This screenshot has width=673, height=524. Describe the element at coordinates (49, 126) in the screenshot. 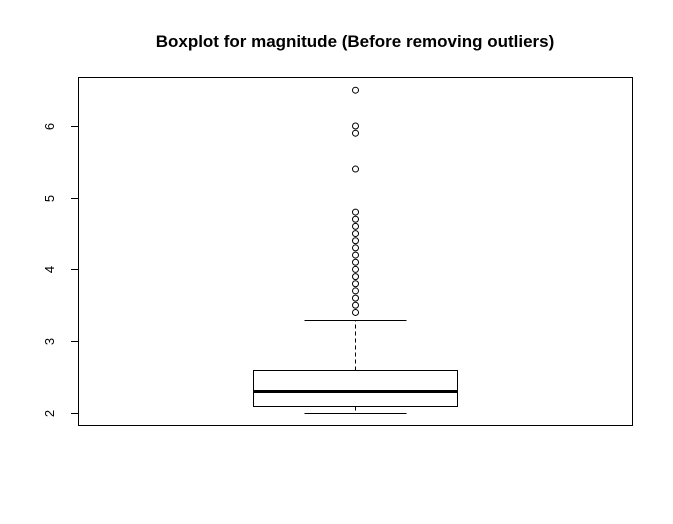

I see `y-tick-label: 6` at that location.